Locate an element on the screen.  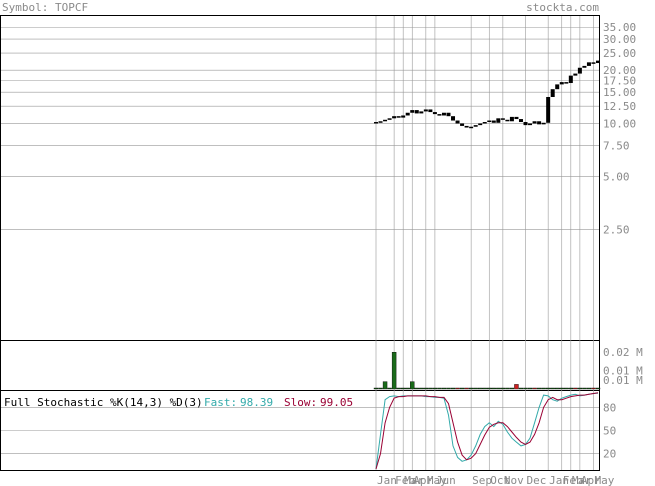
volume-tick-label: 0.02 M is located at coordinates (623, 352).